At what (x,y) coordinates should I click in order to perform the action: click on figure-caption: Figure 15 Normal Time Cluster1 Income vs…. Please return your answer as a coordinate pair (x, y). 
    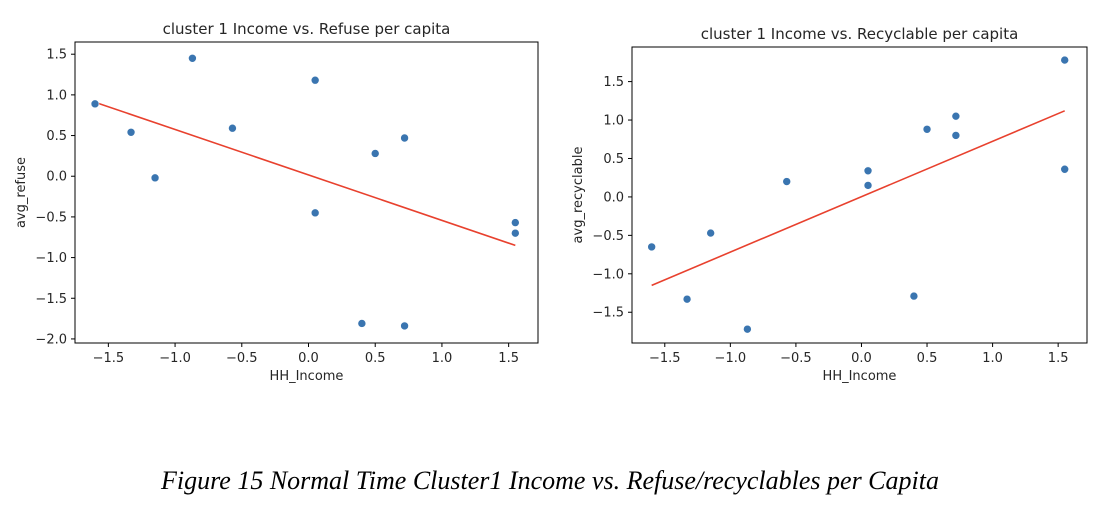
    Looking at the image, I should click on (550, 480).